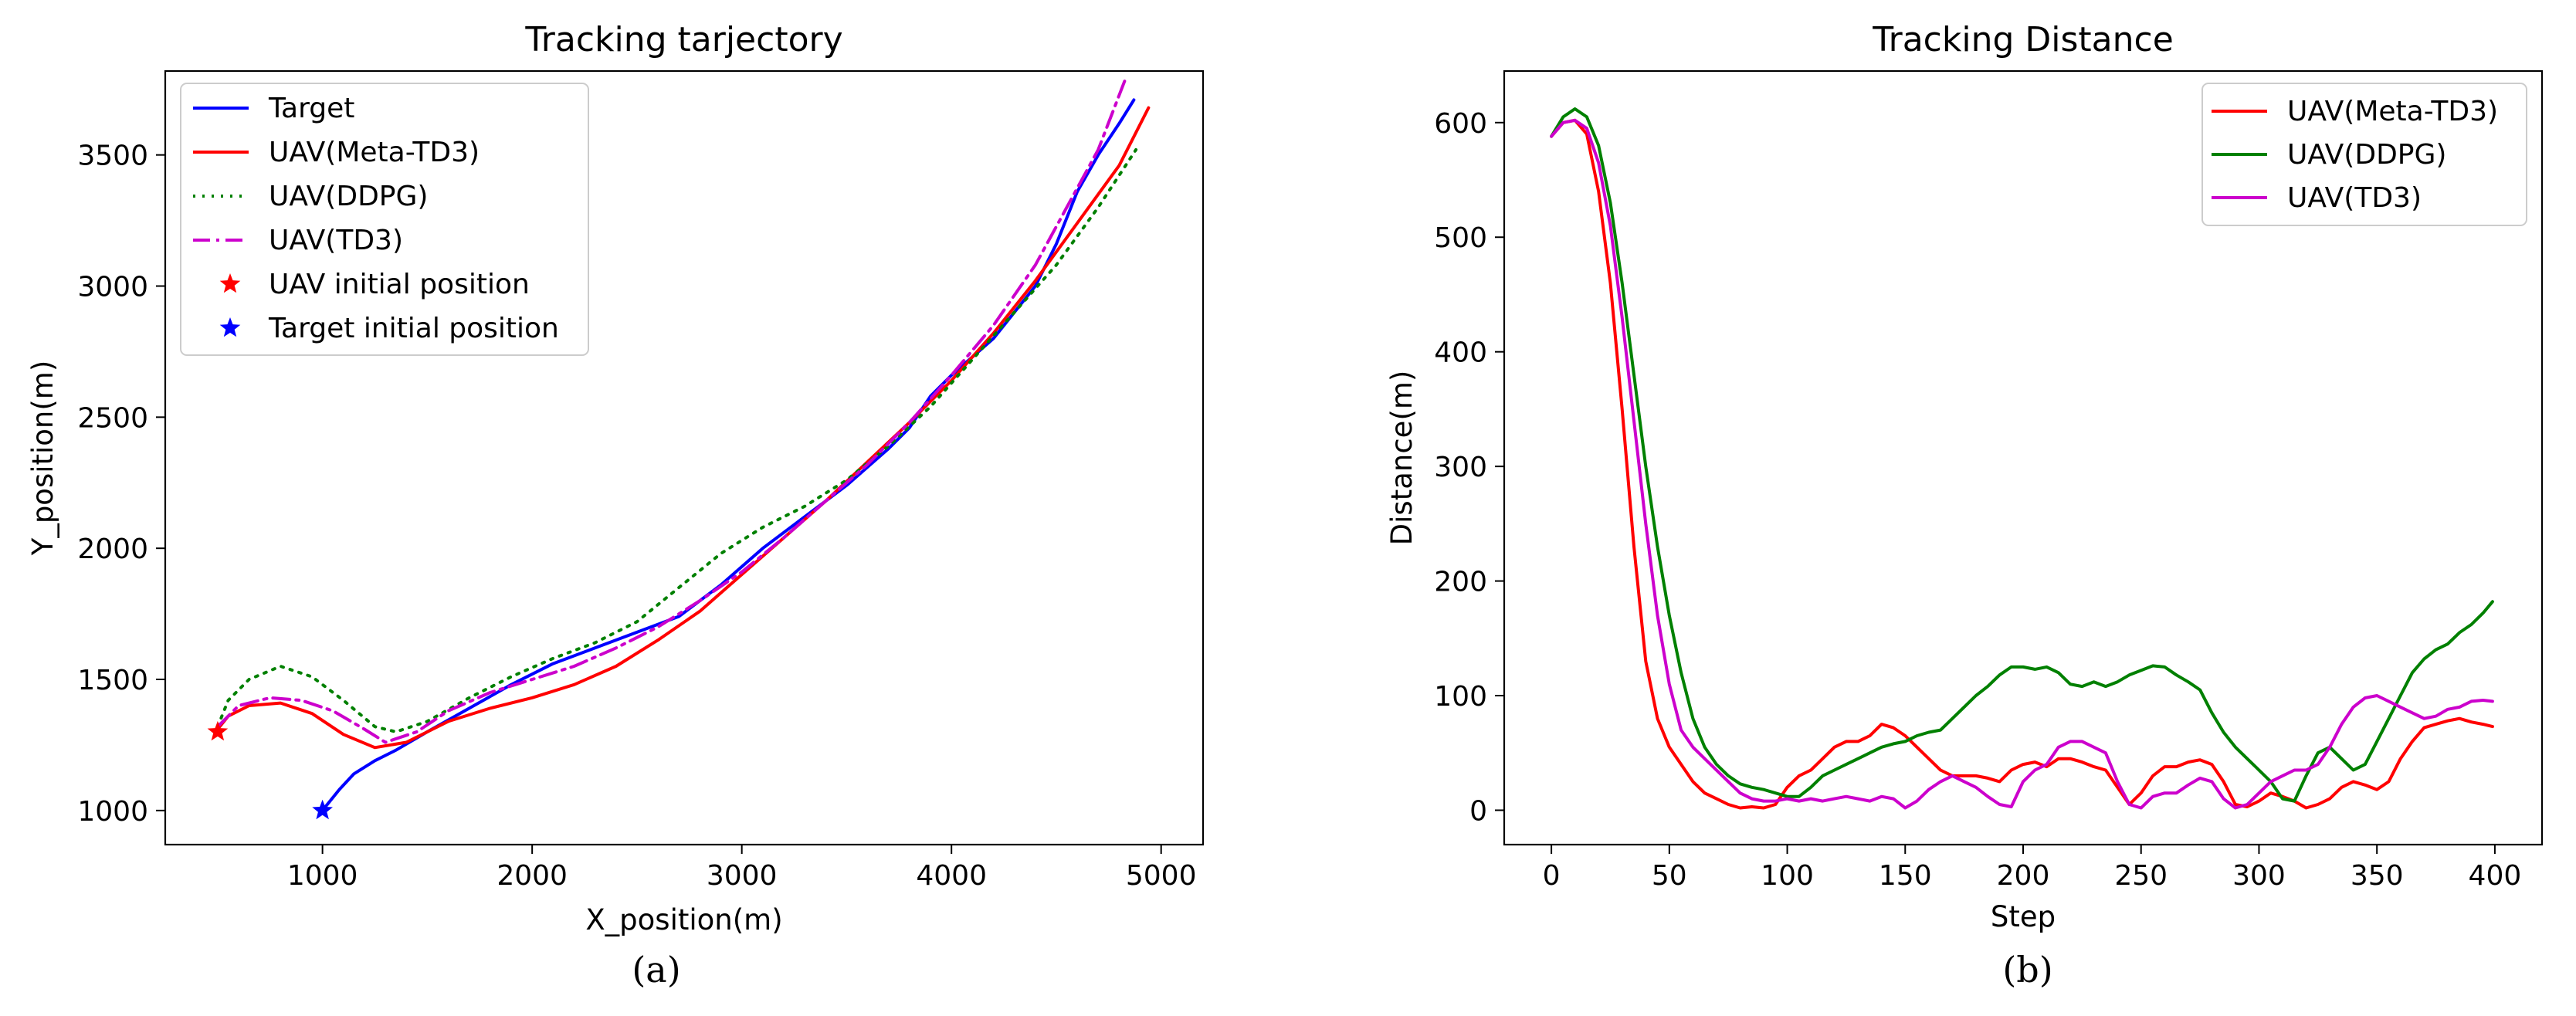 This screenshot has height=1016, width=2576. I want to click on y-tick-label: 2500, so click(112, 418).